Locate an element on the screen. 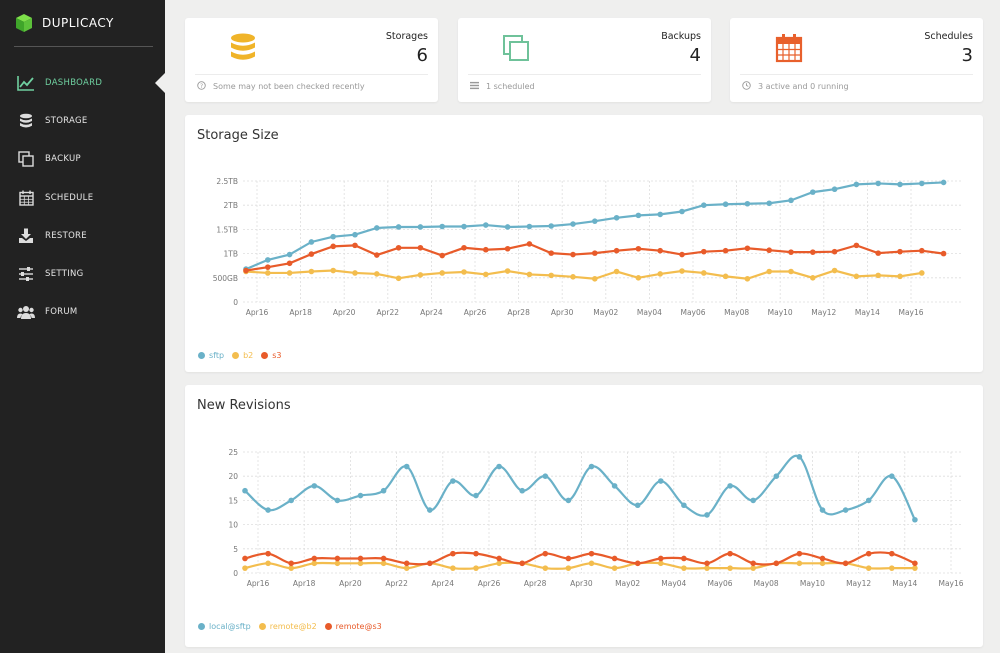 This screenshot has height=653, width=1000. x-tick-label: May06 is located at coordinates (719, 583).